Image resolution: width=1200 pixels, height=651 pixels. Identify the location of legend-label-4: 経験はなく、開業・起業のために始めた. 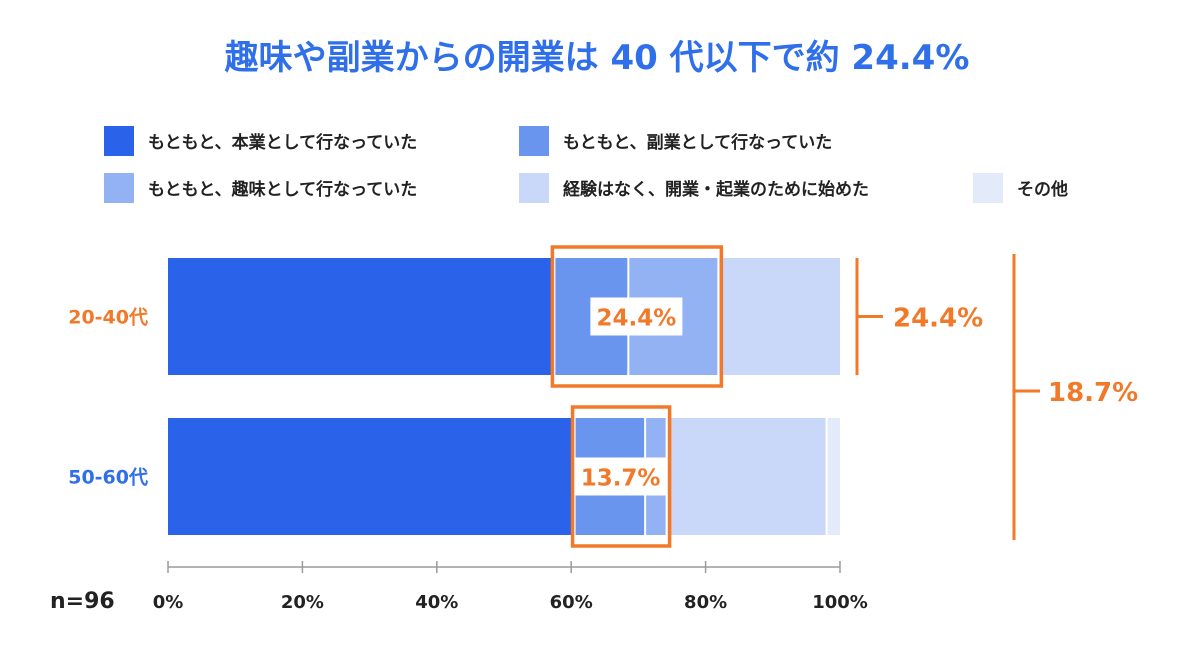
(716, 189).